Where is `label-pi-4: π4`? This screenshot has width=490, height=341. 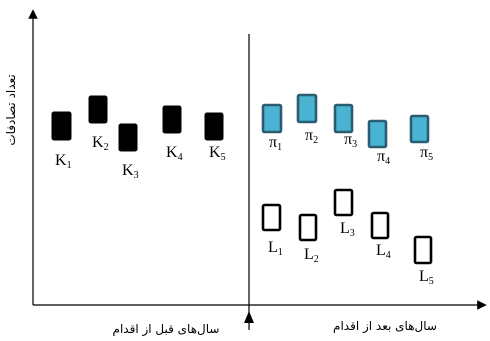
label-pi-4: π4 is located at coordinates (383, 157).